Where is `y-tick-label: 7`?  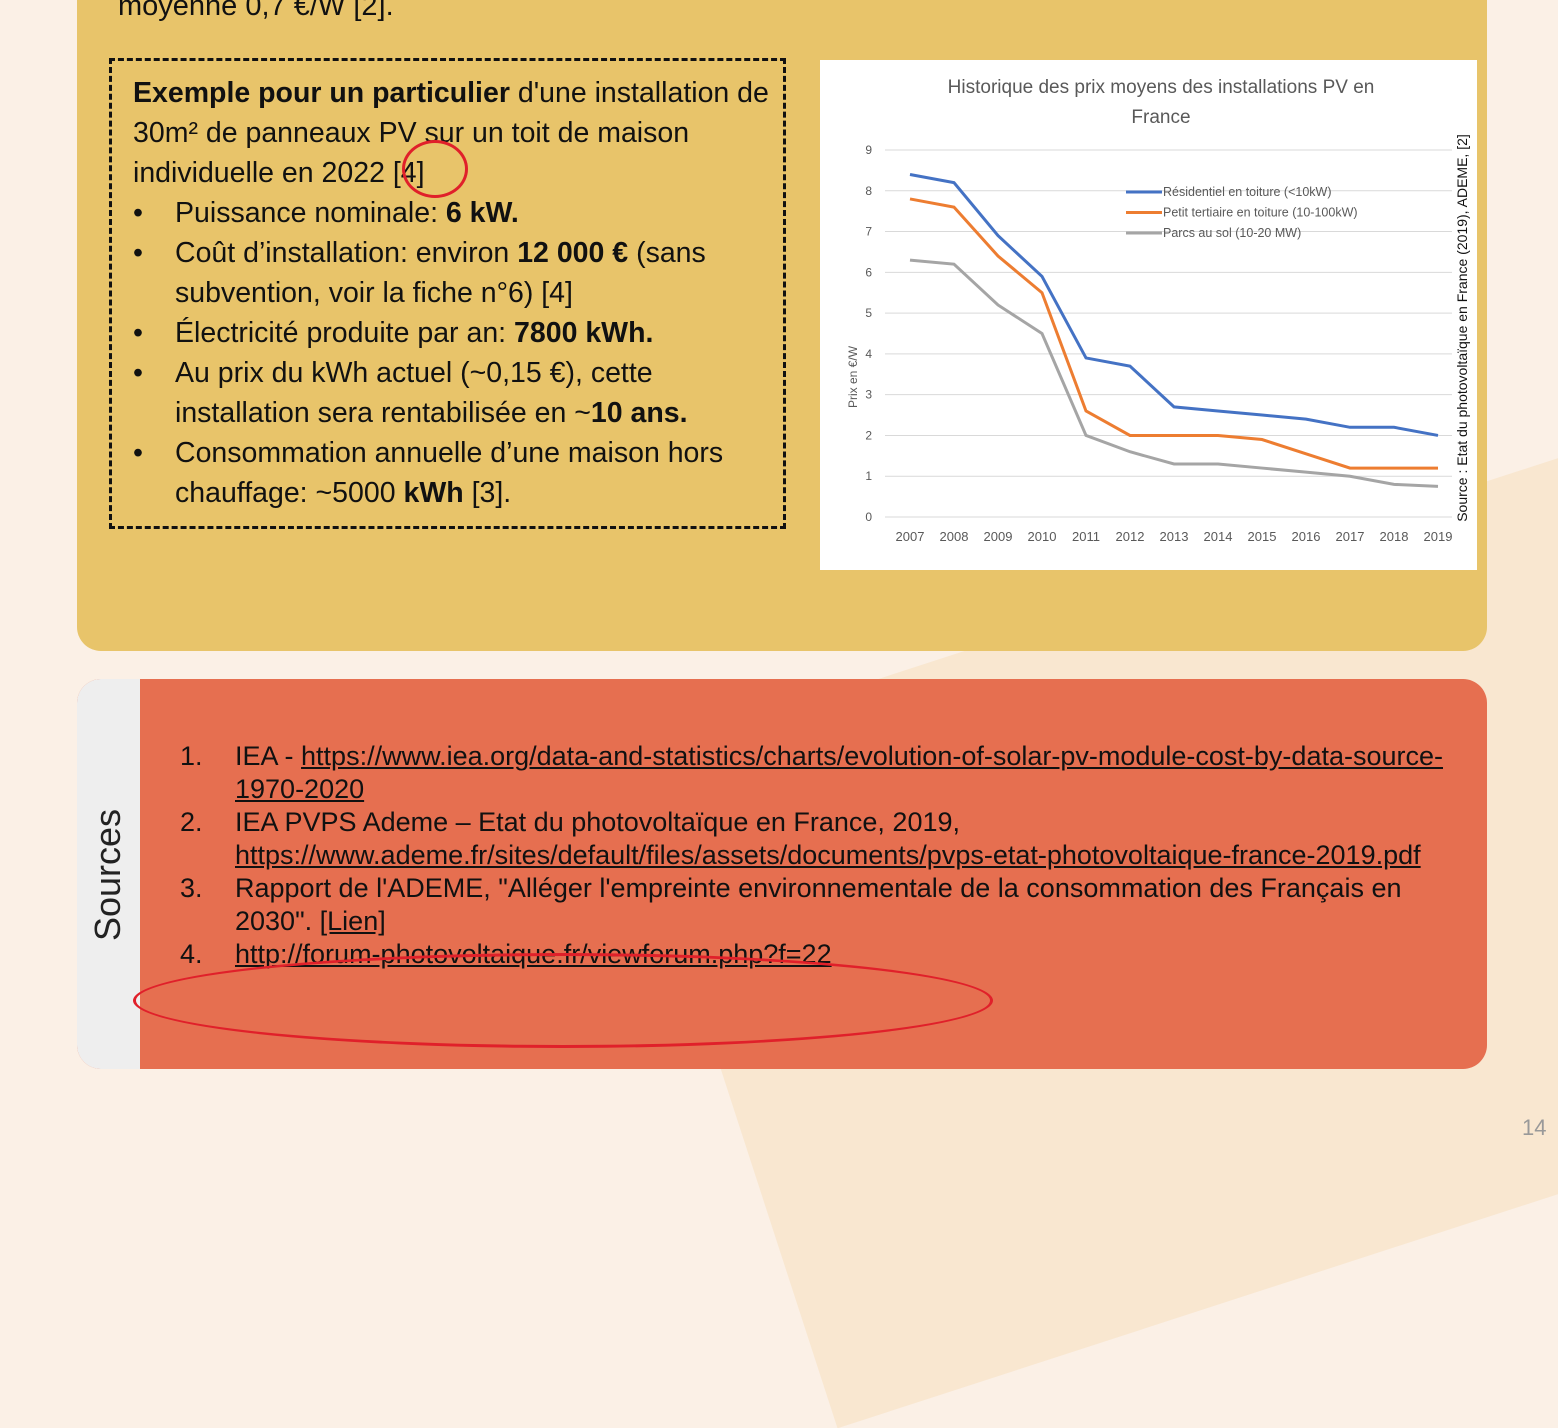 y-tick-label: 7 is located at coordinates (868, 232).